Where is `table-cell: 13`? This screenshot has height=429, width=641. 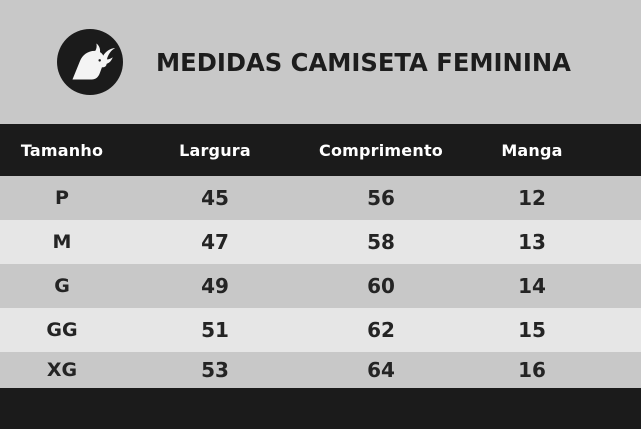
table-cell: 13 is located at coordinates (532, 242).